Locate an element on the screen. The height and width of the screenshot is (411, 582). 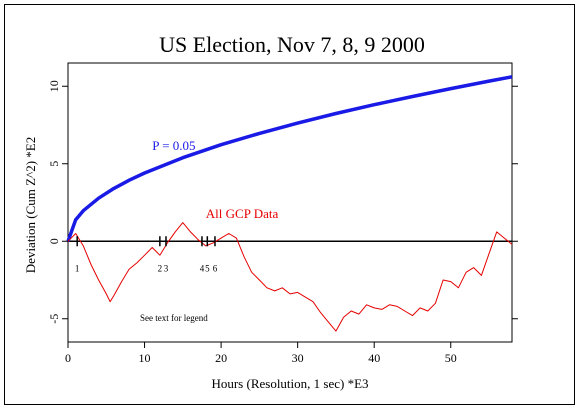
y-tick-label: -5 is located at coordinates (54, 319).